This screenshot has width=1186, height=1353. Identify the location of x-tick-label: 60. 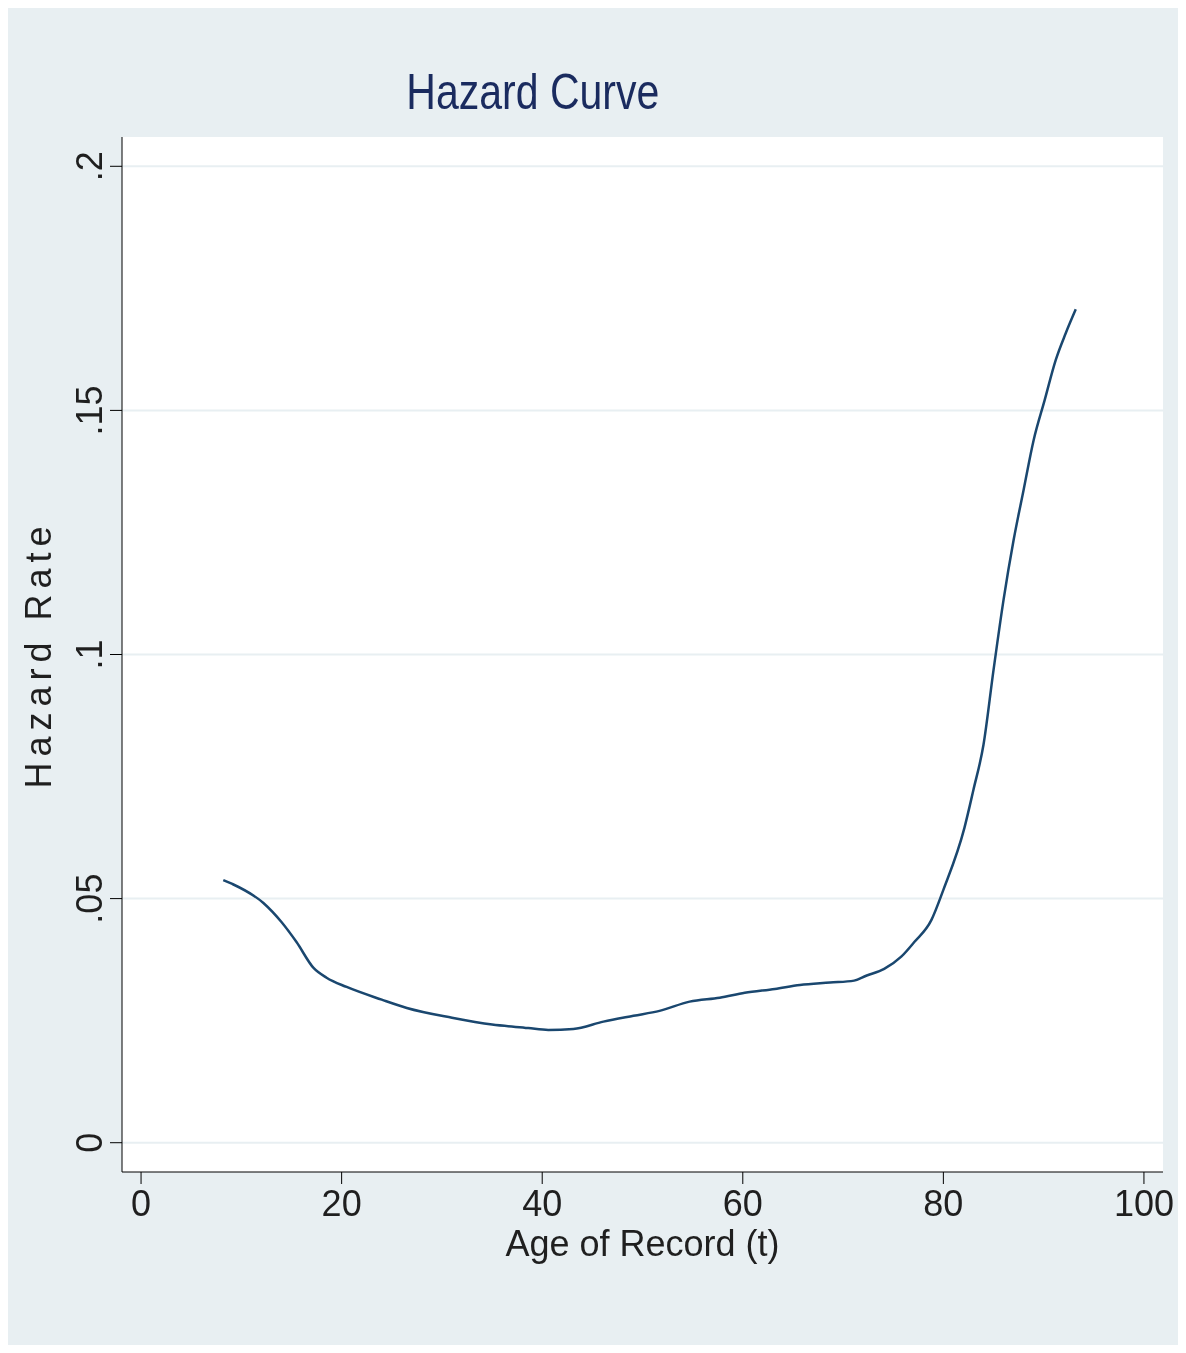
(742, 1203).